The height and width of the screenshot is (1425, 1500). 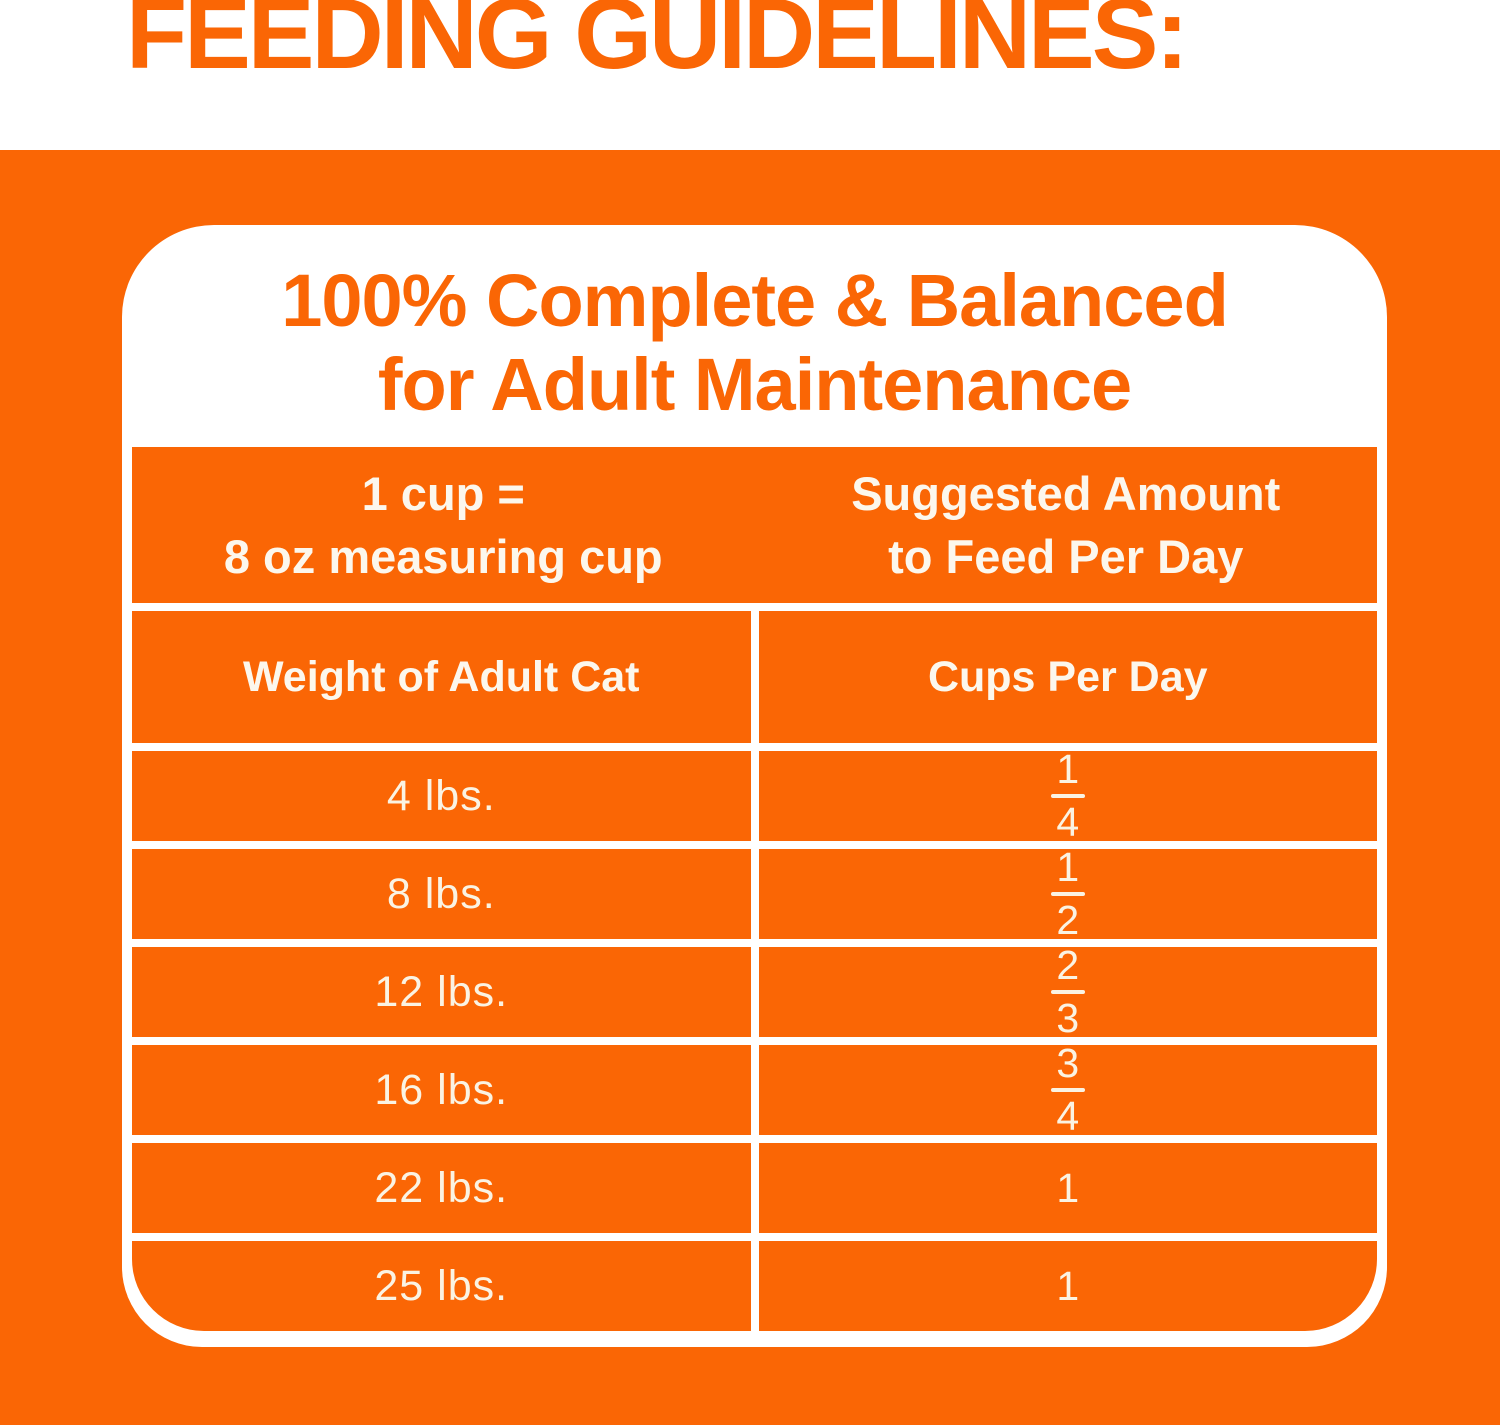 I want to click on fraction-numerator: 3, so click(x=1068, y=1063).